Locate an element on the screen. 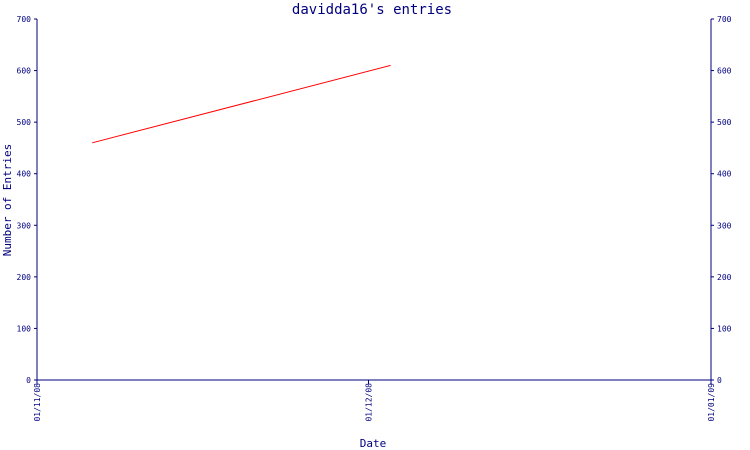  y-tick-label-left: 300 is located at coordinates (24, 225).